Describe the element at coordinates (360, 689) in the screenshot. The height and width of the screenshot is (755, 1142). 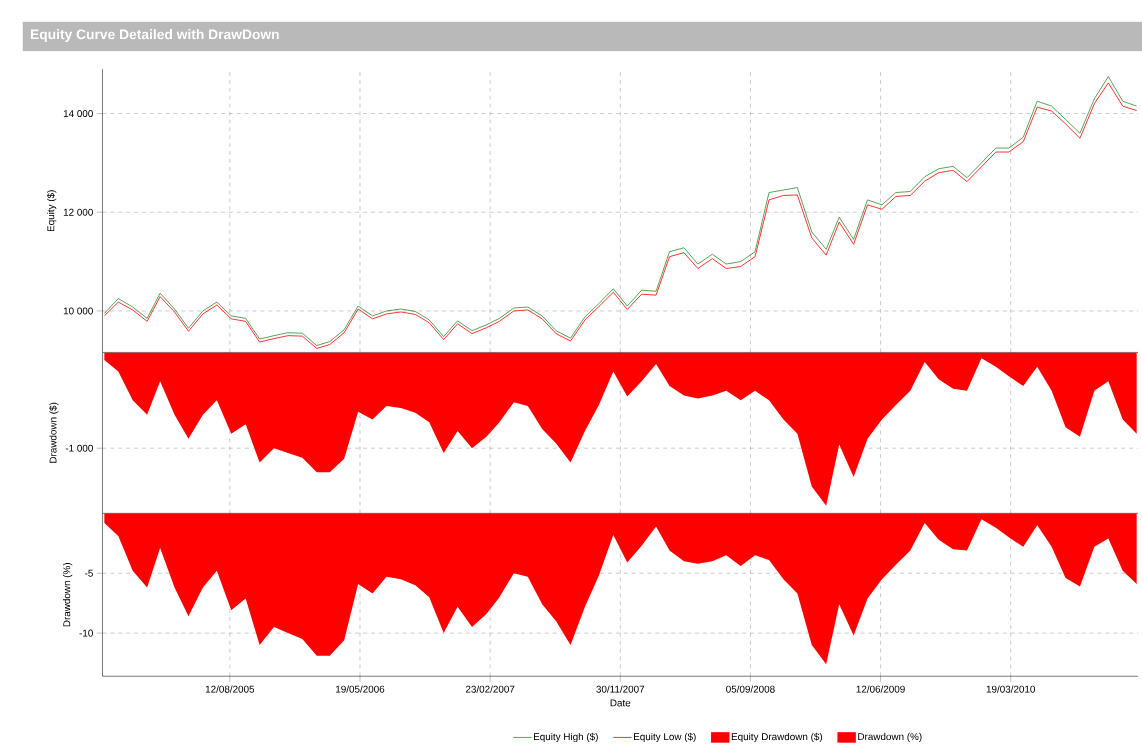
I see `x-tick-label: 19/05/2006` at that location.